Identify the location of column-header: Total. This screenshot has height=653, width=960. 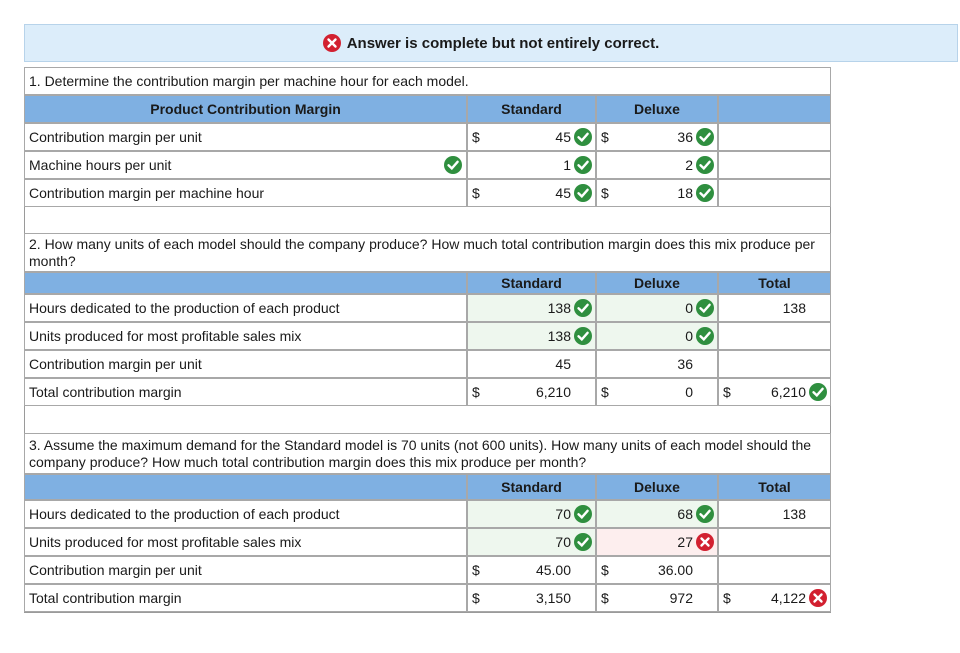
(774, 487).